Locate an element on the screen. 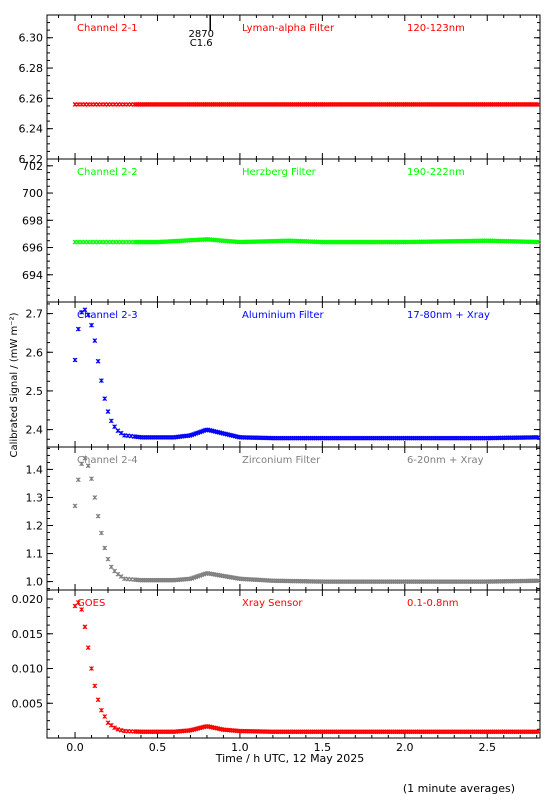 The height and width of the screenshot is (800, 550). band-label: 17-80nm + Xray is located at coordinates (448, 315).